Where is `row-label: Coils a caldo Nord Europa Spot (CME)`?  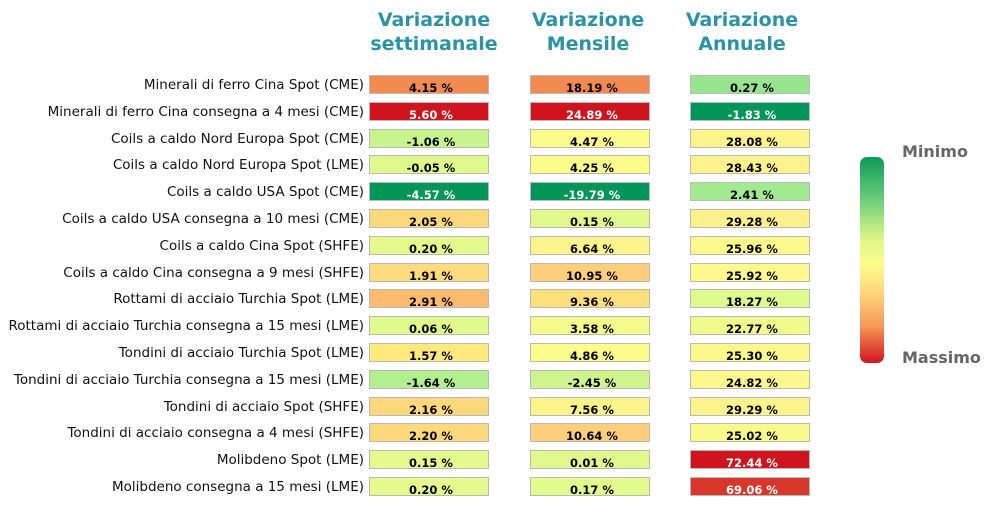
row-label: Coils a caldo Nord Europa Spot (CME) is located at coordinates (237, 138).